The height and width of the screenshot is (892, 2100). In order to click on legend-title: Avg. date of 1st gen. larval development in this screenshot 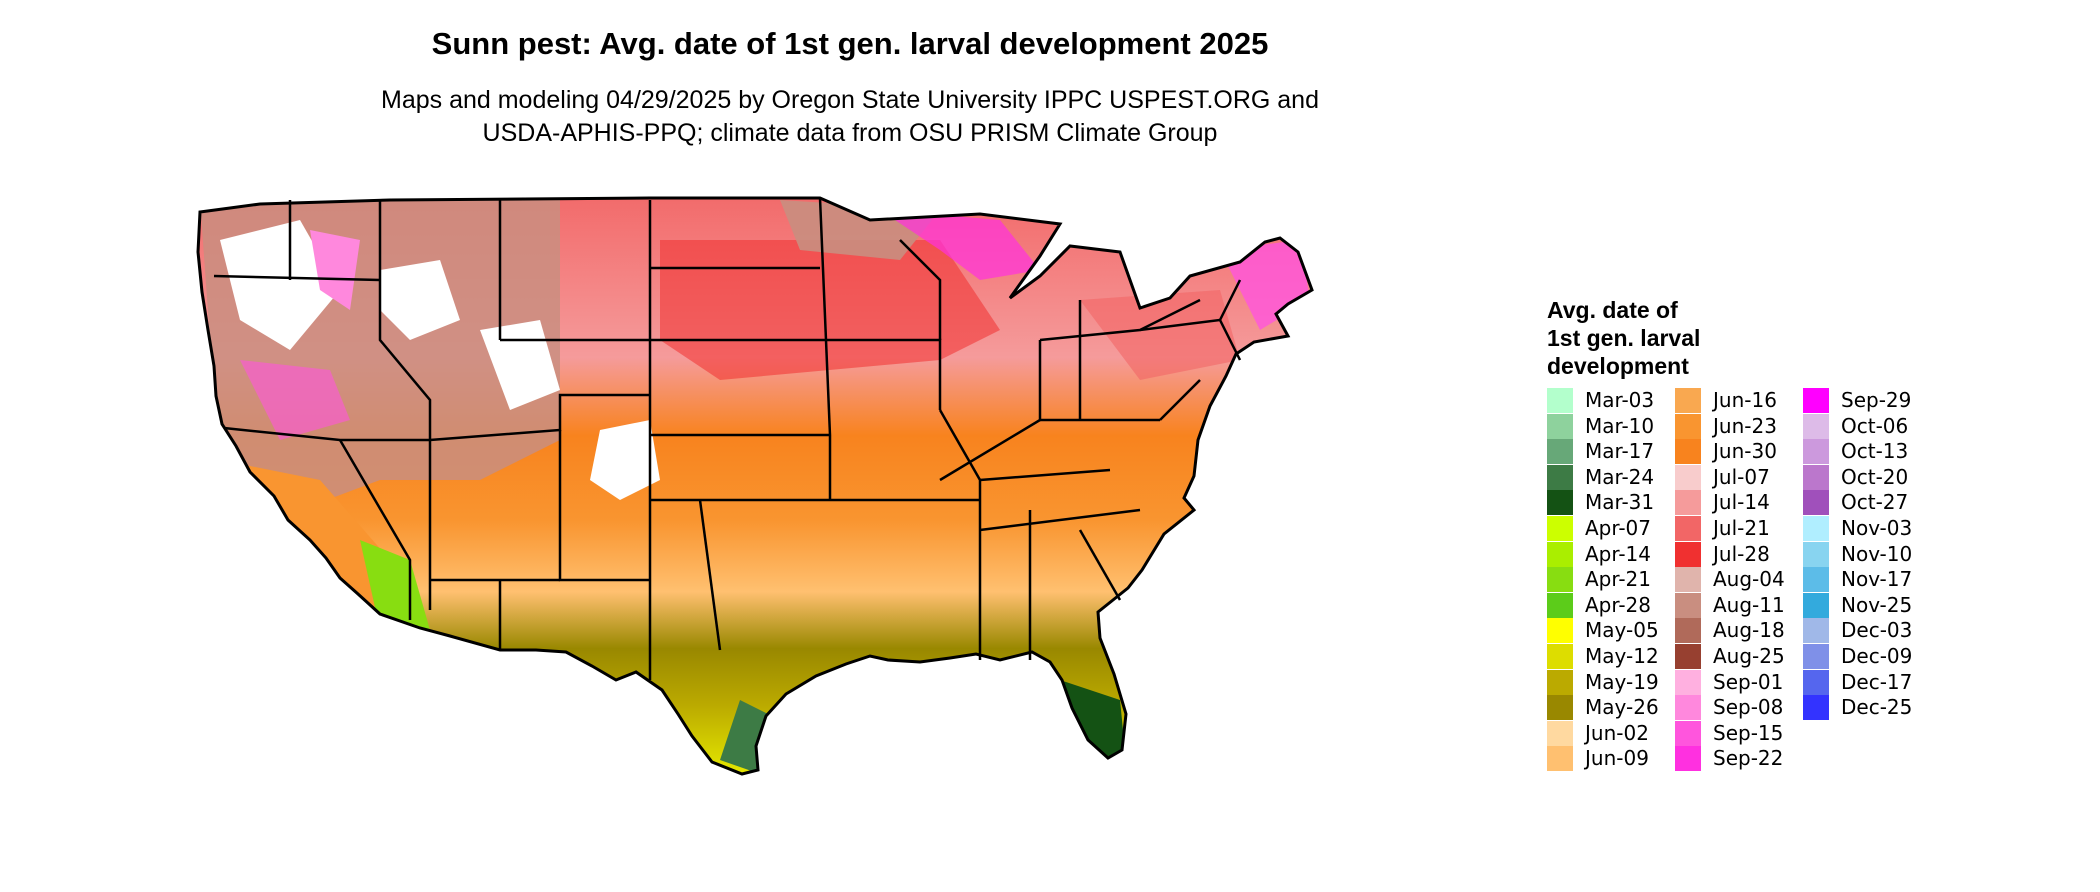, I will do `click(1623, 338)`.